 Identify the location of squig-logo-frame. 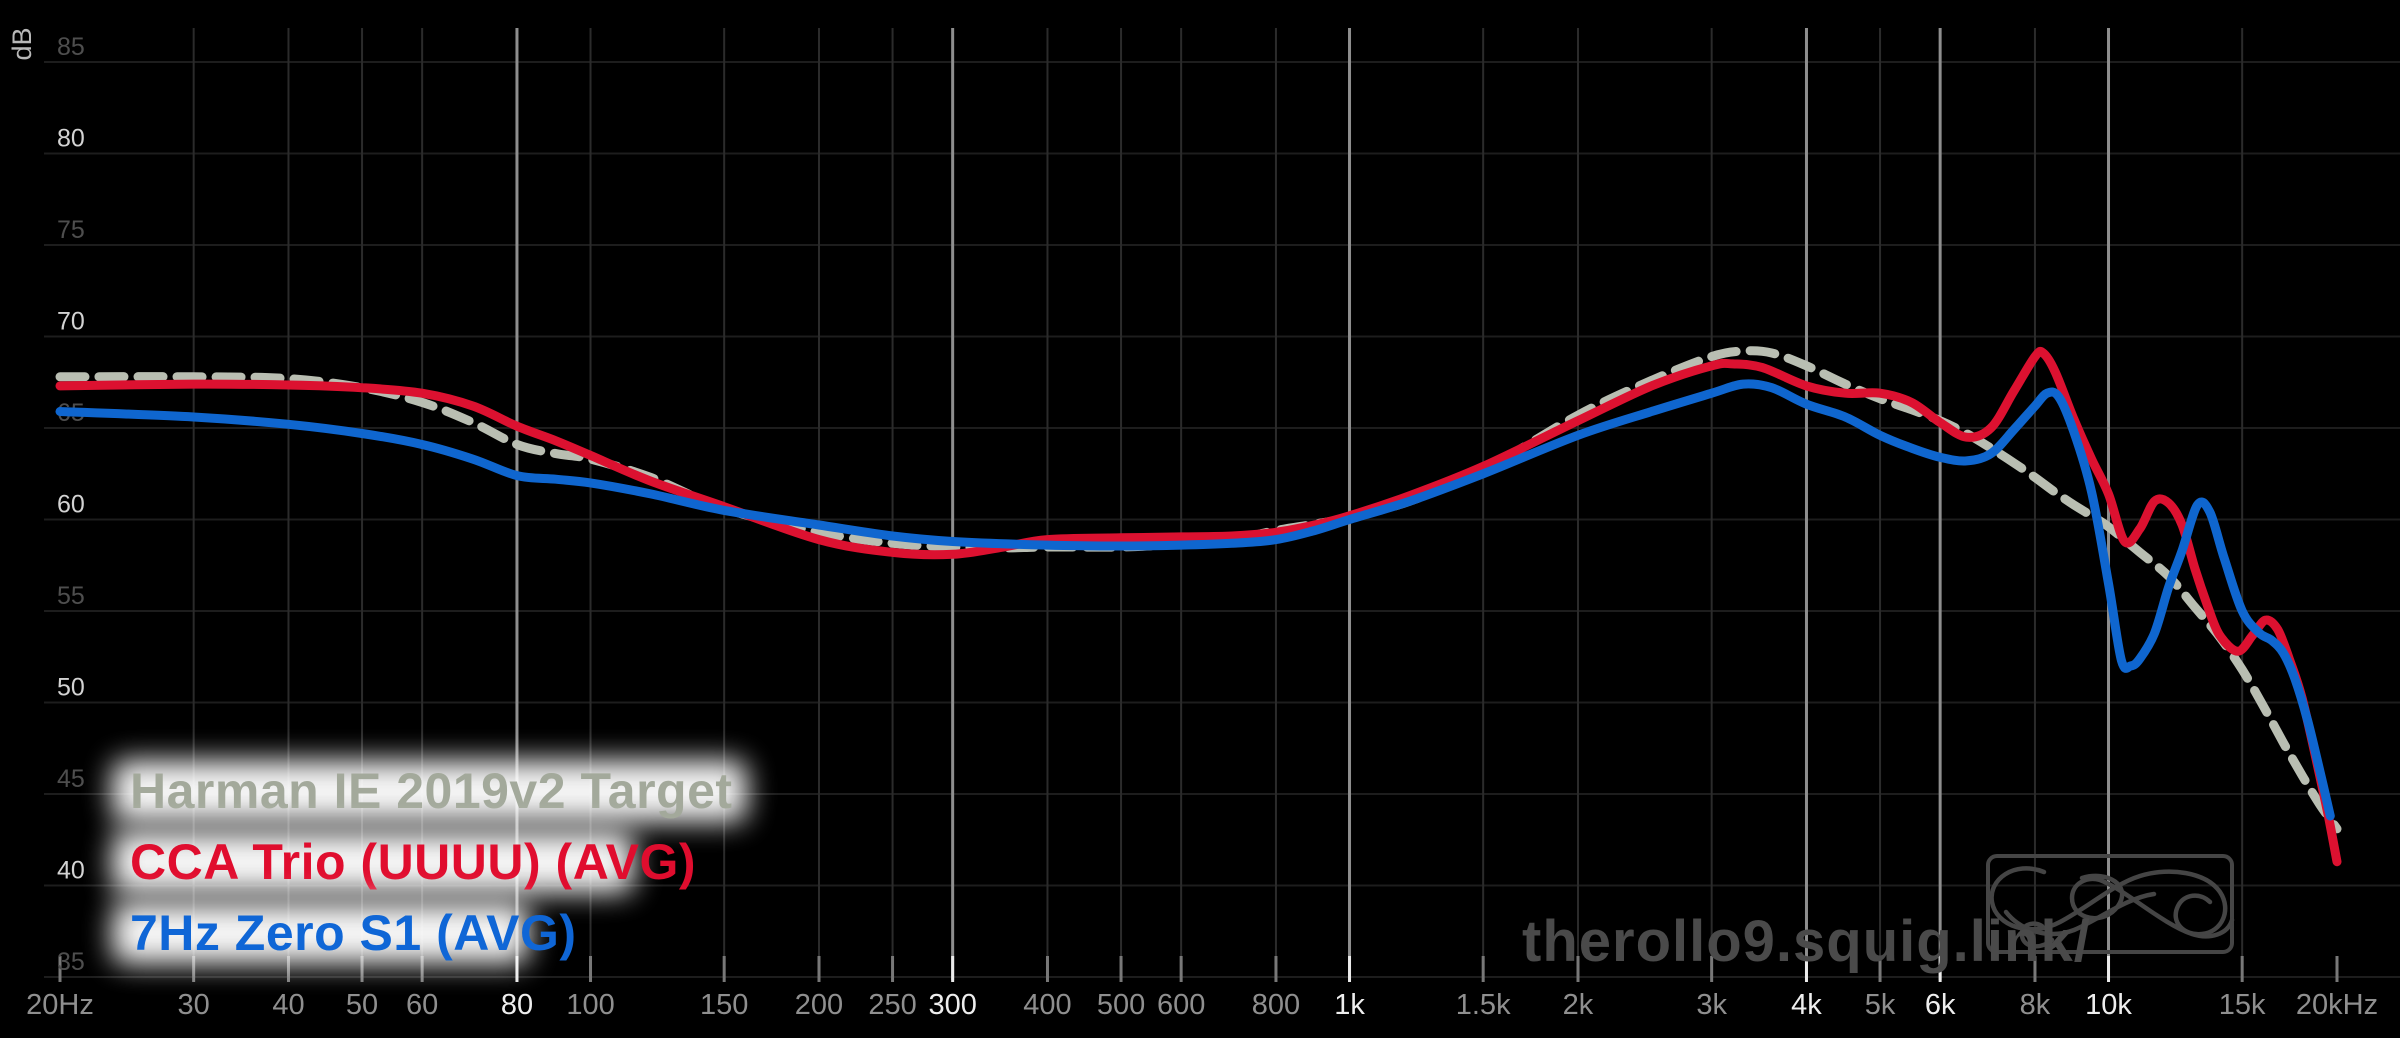
(2110, 904).